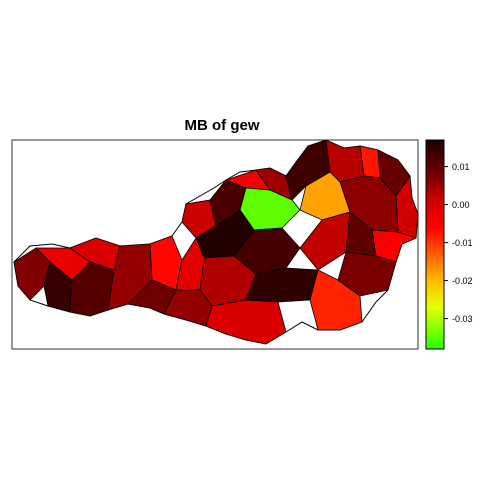 This screenshot has height=480, width=480. What do you see at coordinates (435, 244) in the screenshot?
I see `legend-colorbar` at bounding box center [435, 244].